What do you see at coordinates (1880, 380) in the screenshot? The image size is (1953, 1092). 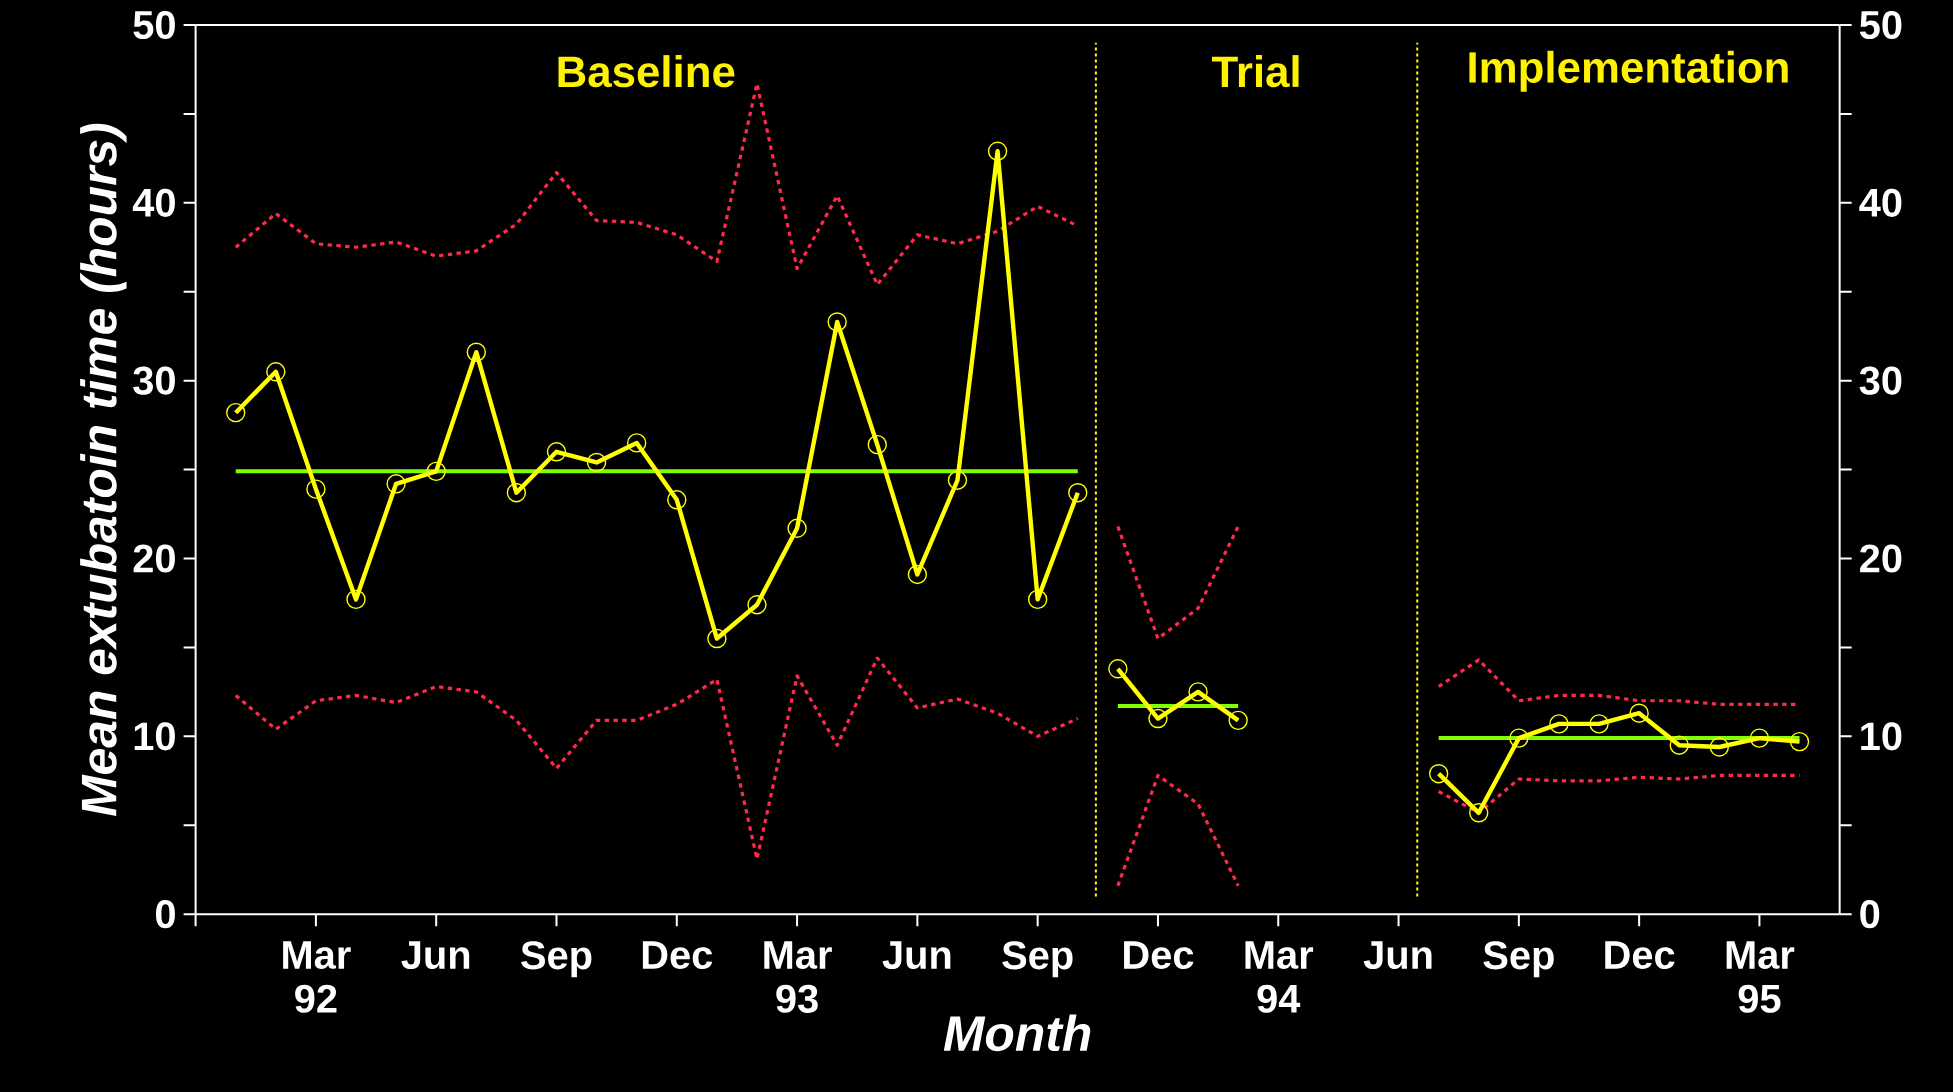 I see `y2-tick-label: 30` at bounding box center [1880, 380].